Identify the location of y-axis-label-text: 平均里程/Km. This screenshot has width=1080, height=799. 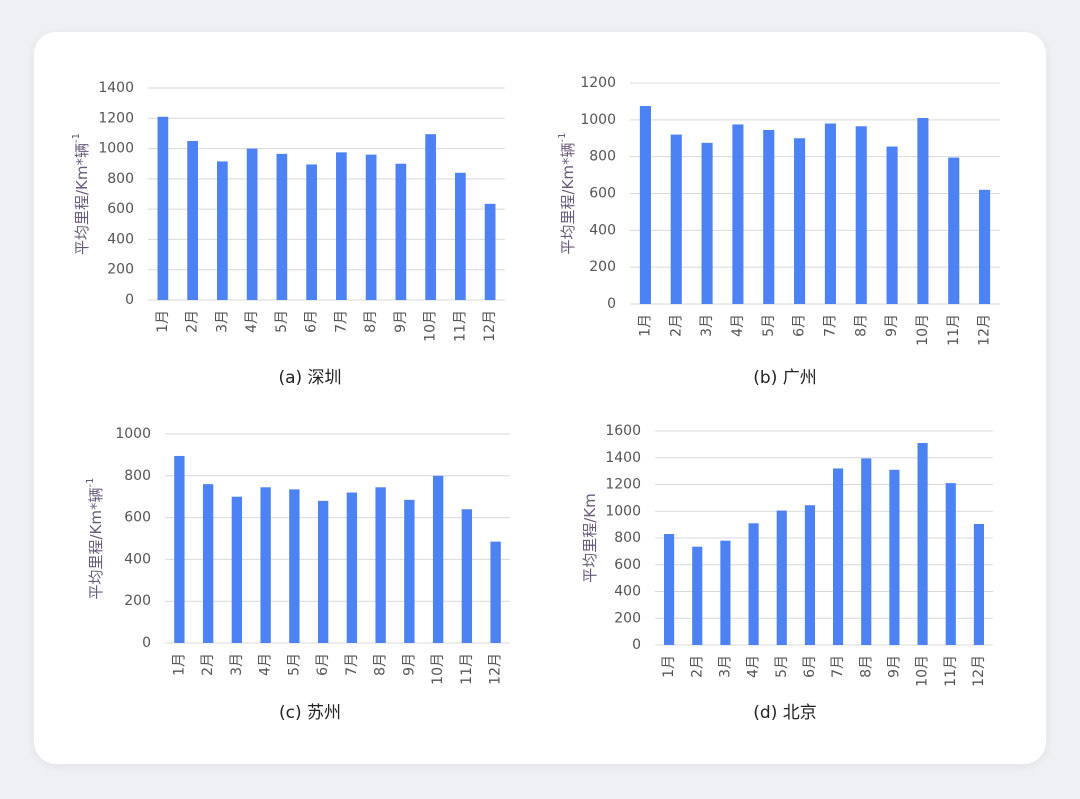
(590, 538).